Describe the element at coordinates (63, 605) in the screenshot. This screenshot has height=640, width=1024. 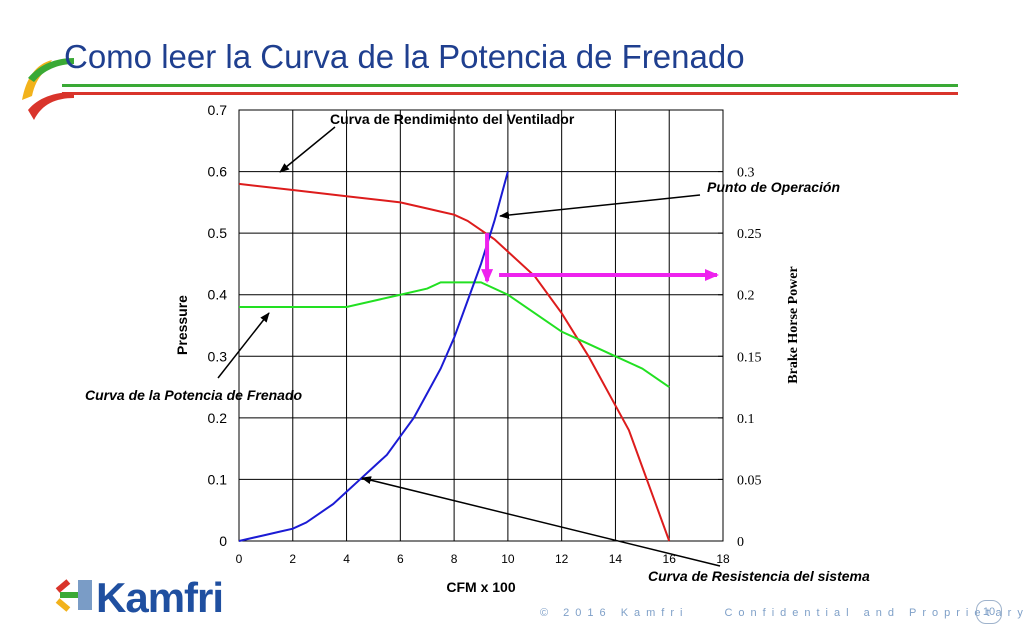
I see `logo-yellow-bar` at that location.